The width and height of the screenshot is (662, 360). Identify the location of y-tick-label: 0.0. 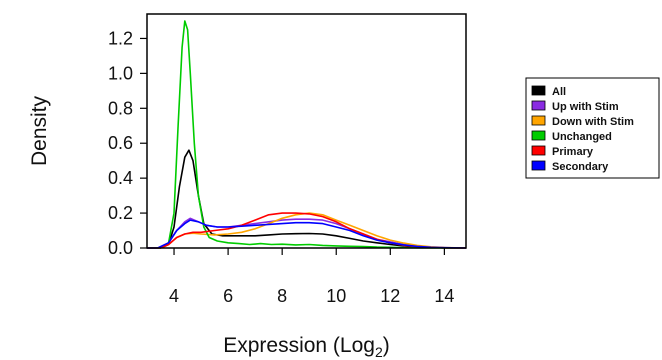
(120, 248).